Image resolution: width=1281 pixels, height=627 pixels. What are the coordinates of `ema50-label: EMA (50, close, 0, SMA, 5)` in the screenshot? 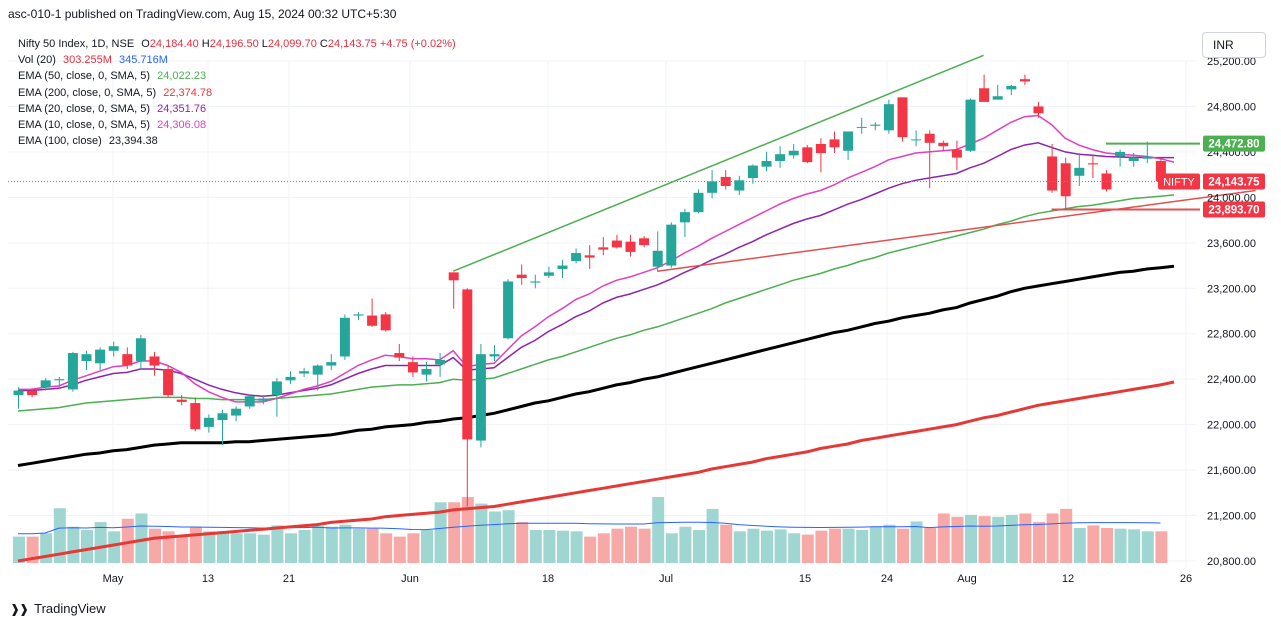 It's located at (84, 76).